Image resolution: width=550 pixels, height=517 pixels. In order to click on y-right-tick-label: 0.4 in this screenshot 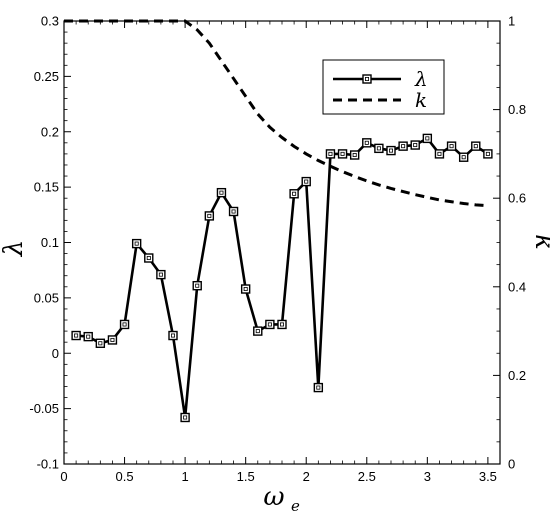, I will do `click(517, 286)`.